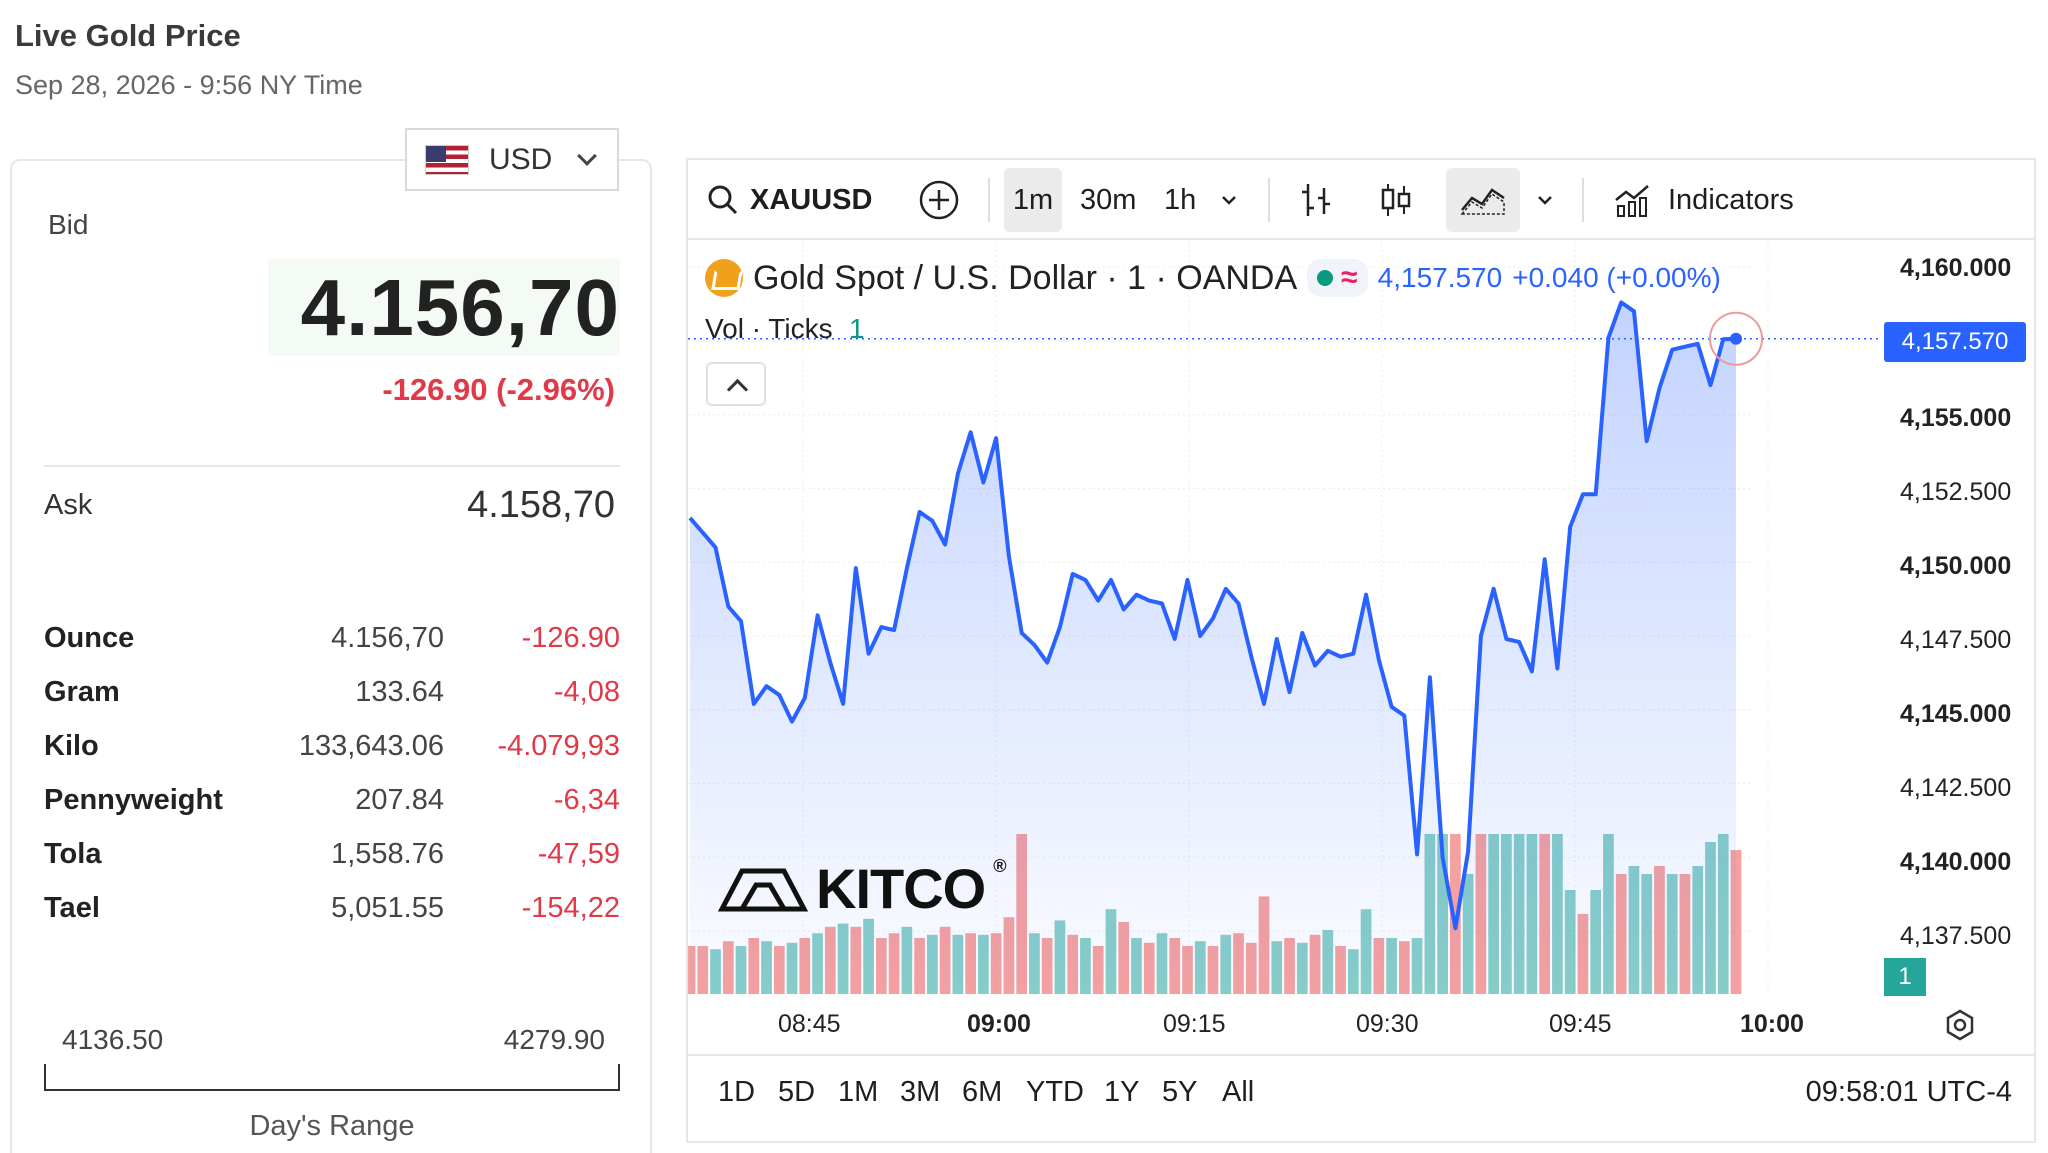 Image resolution: width=2048 pixels, height=1153 pixels. I want to click on divider, so click(332, 466).